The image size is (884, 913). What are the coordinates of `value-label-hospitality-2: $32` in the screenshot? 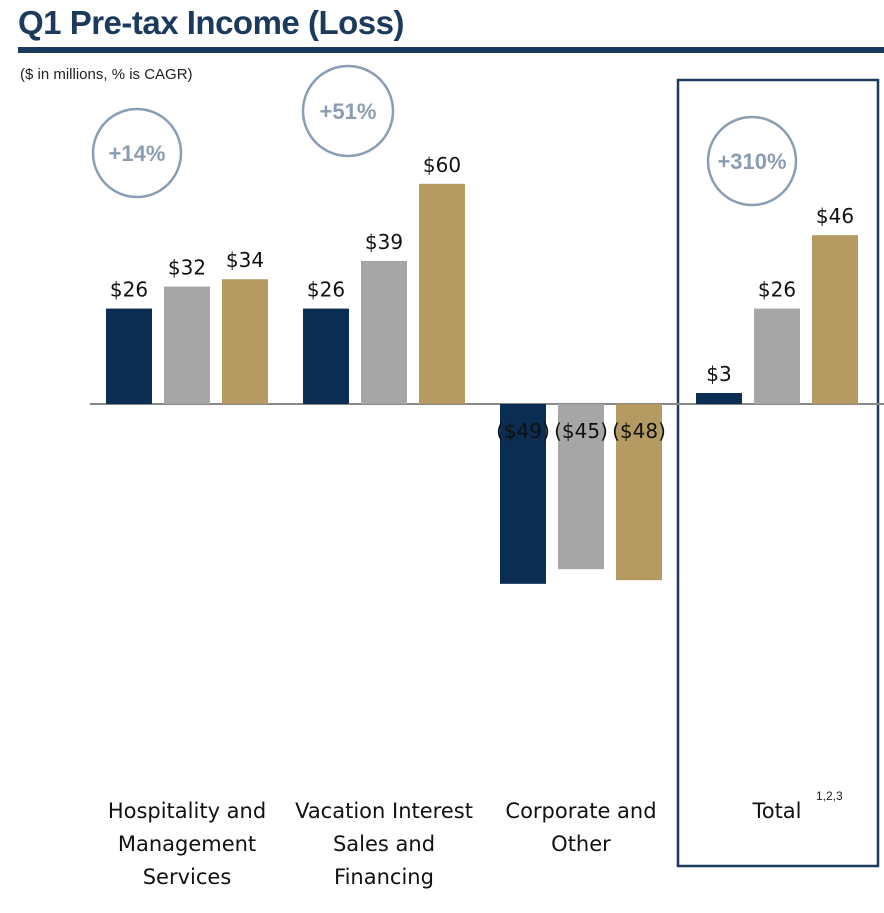 It's located at (187, 268).